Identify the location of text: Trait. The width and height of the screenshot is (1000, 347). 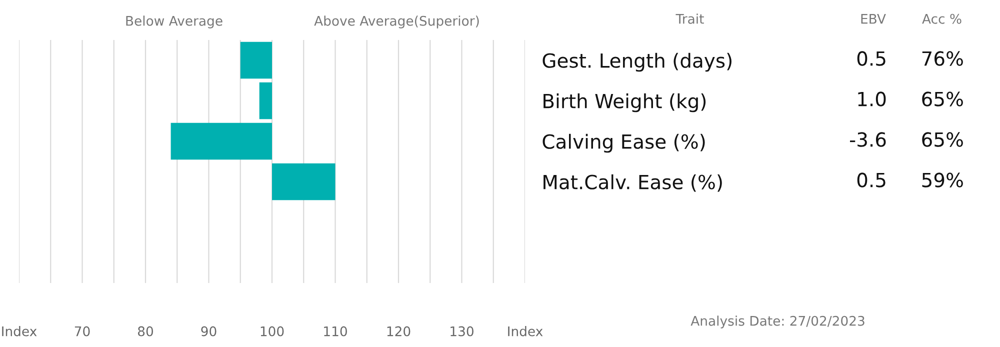
(690, 19).